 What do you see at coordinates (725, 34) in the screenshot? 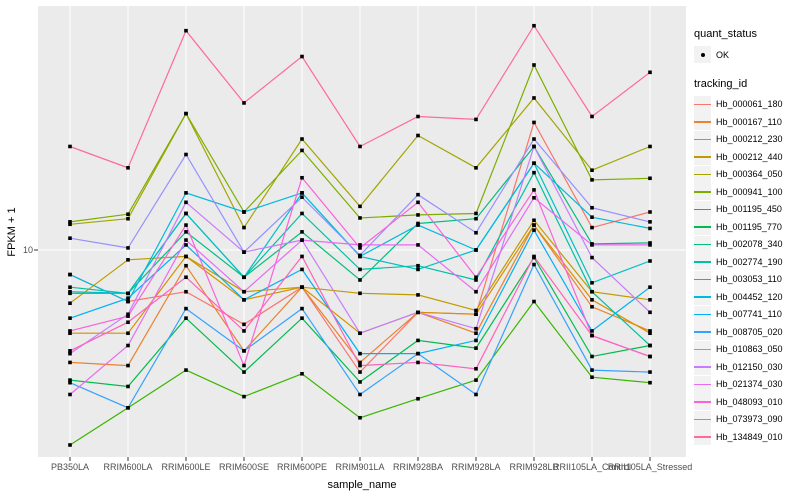
I see `legend-title-quant-status: quant_status` at bounding box center [725, 34].